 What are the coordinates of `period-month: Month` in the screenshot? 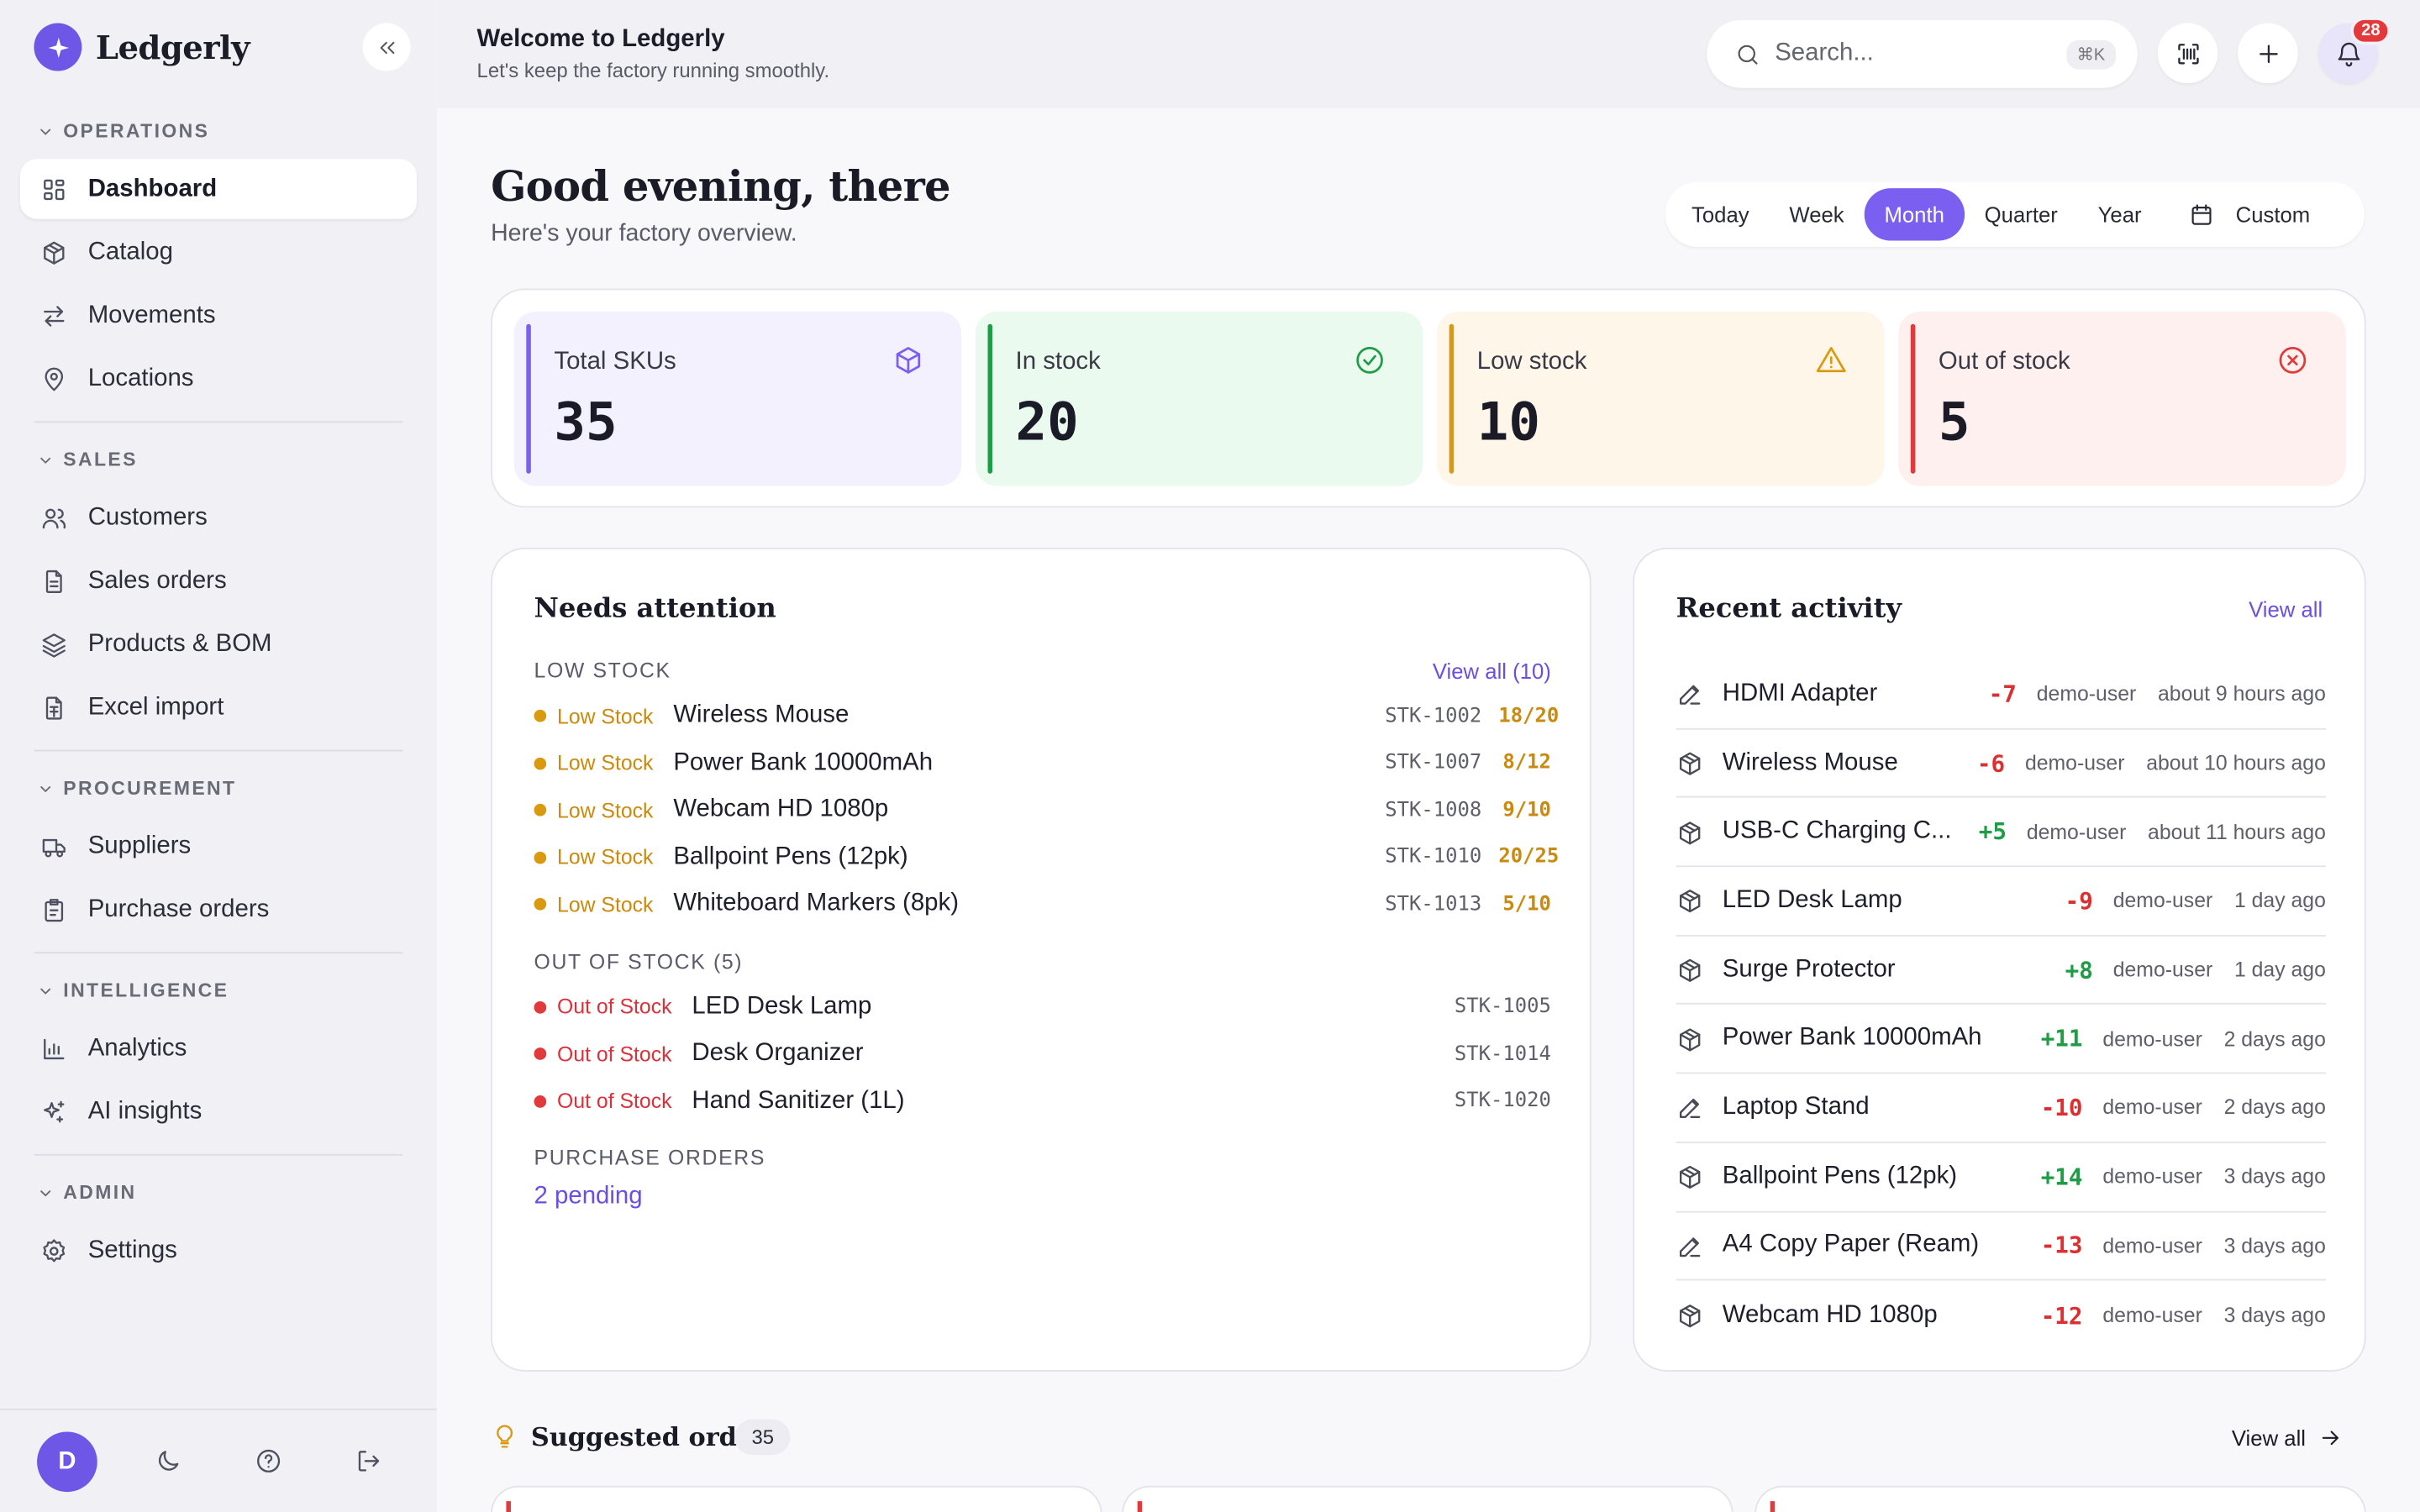 It's located at (1915, 214).